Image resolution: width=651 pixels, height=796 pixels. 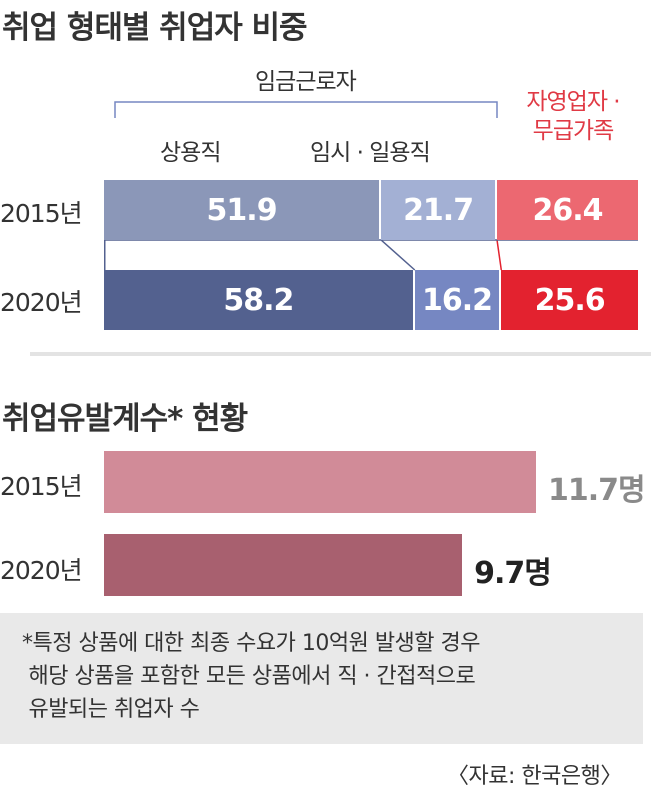 I want to click on employment-bar-2020, so click(x=283, y=565).